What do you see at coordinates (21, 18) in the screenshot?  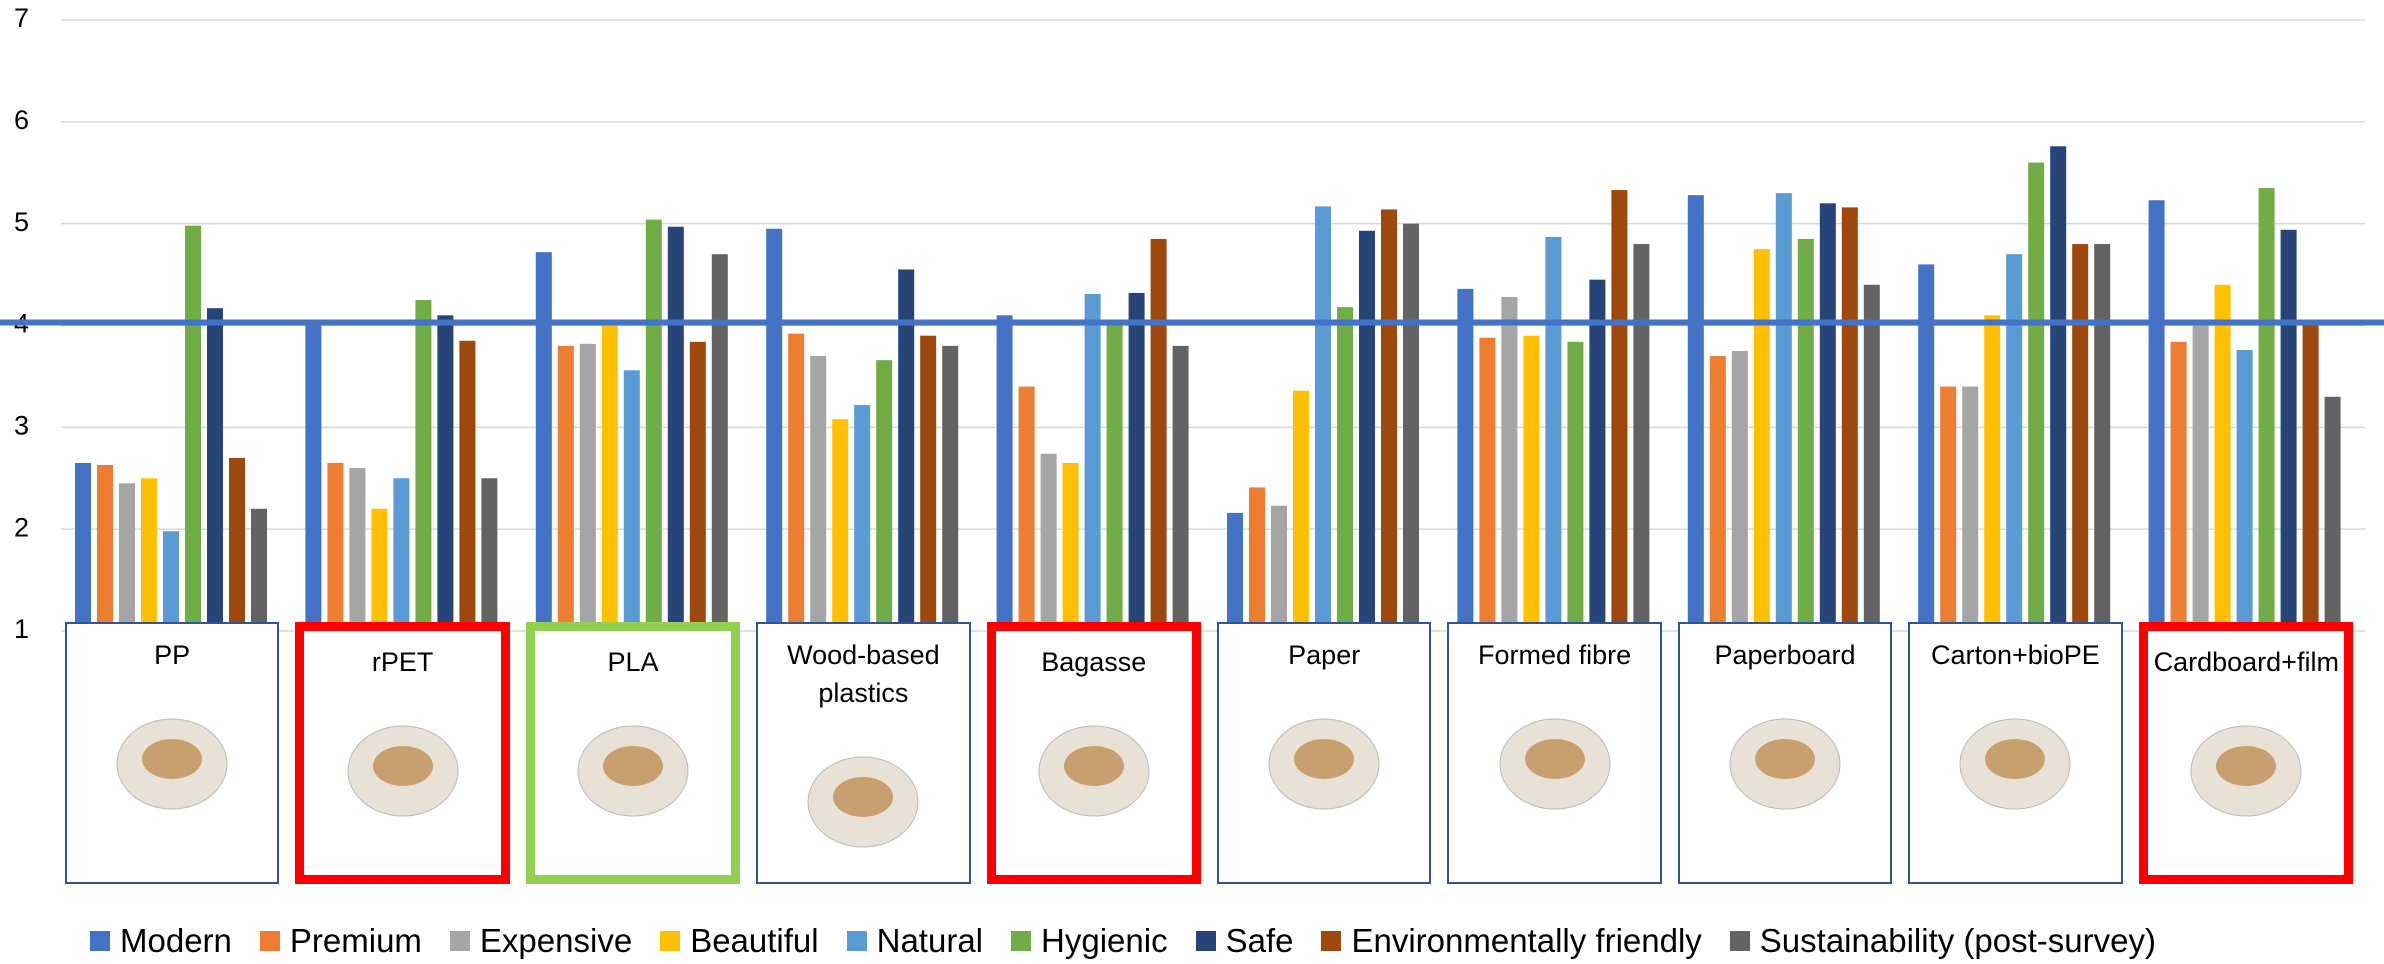 I see `y-tick-label: 7` at bounding box center [21, 18].